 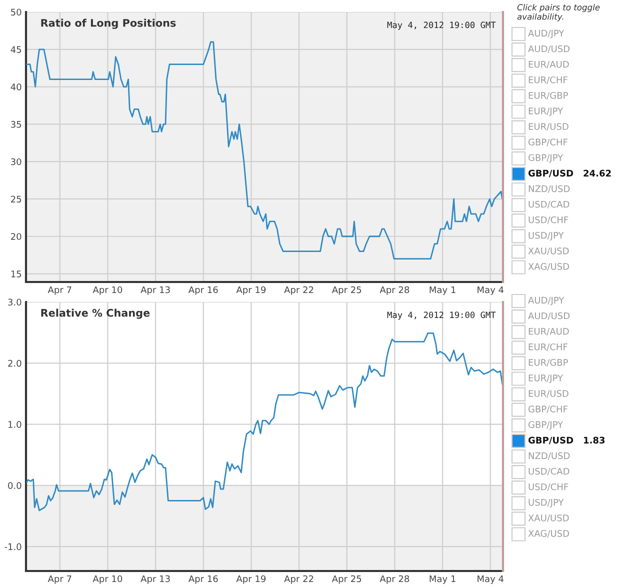 What do you see at coordinates (15, 302) in the screenshot?
I see `y-tick-label: 3.0` at bounding box center [15, 302].